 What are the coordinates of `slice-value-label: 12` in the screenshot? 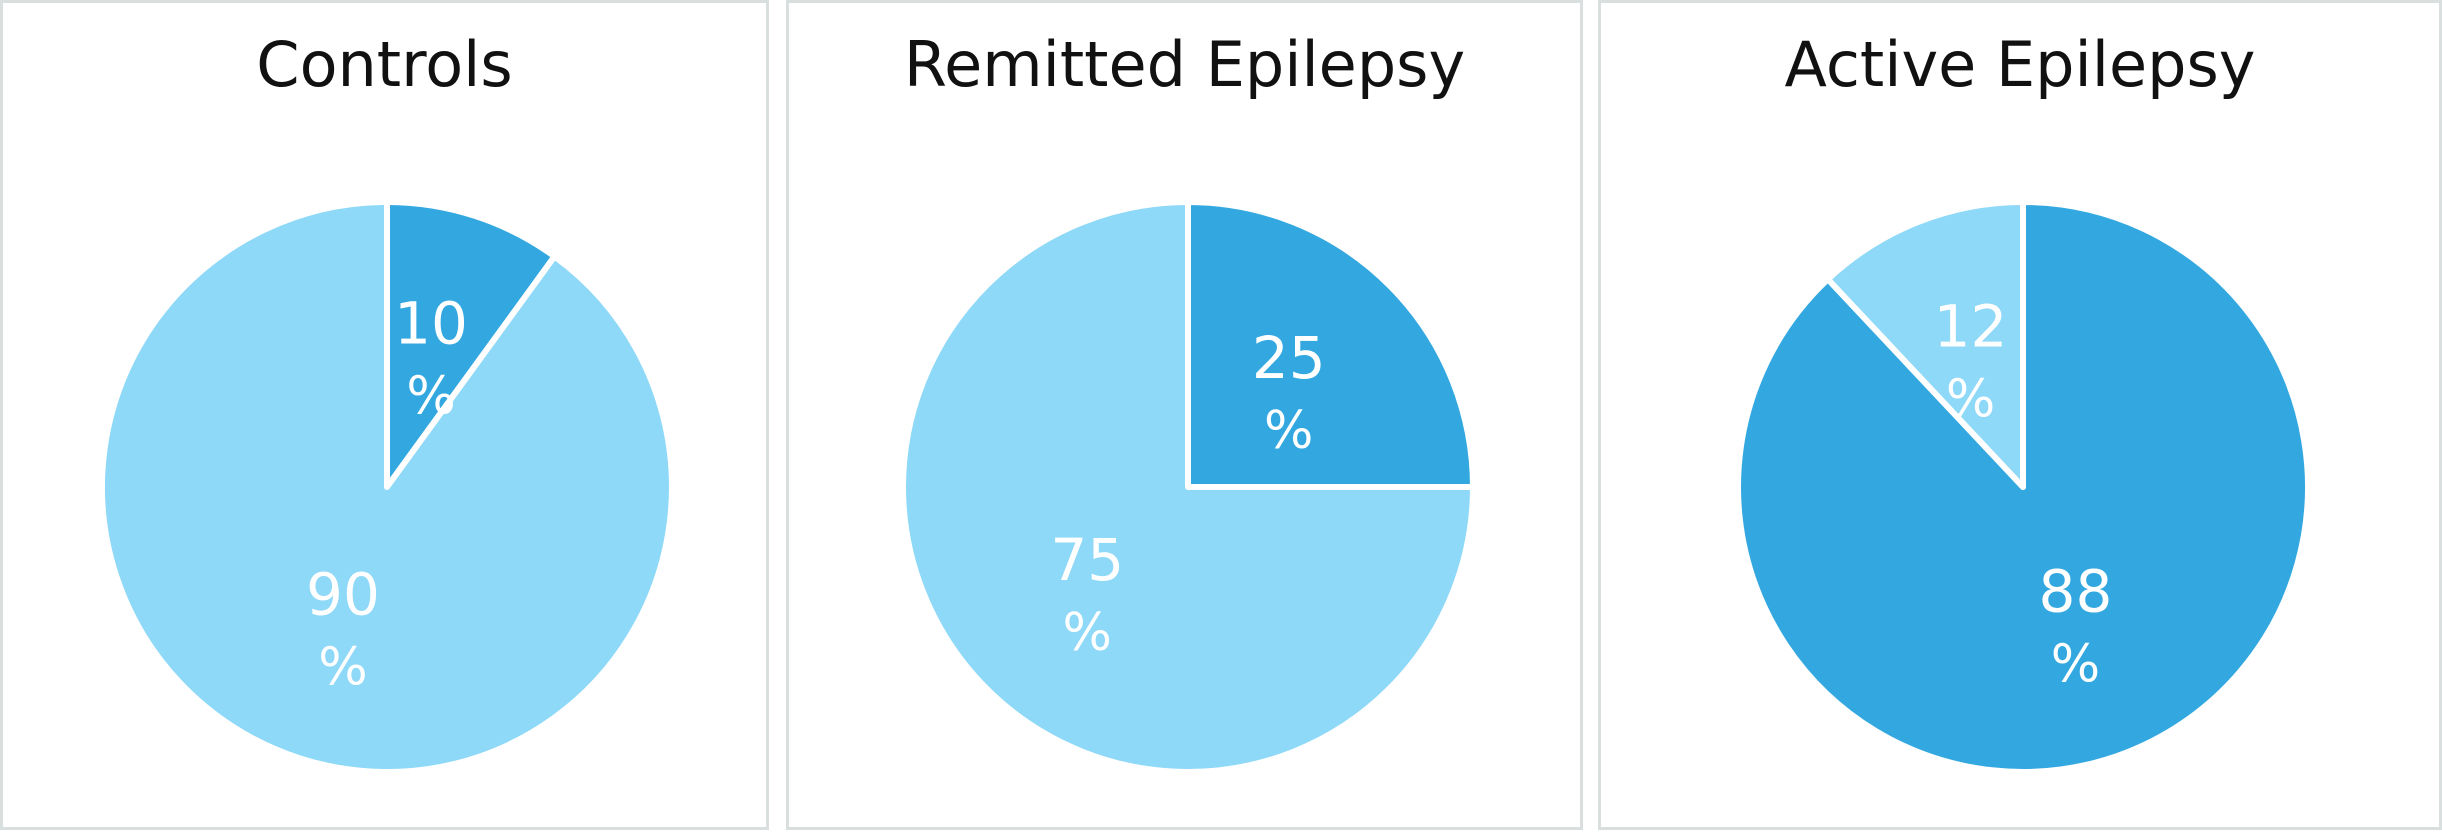 It's located at (1971, 327).